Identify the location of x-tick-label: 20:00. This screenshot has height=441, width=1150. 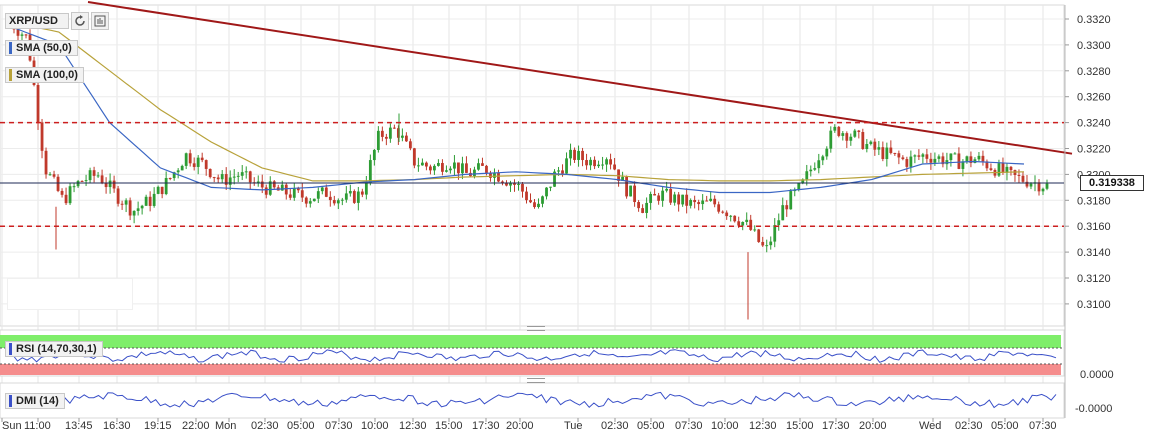
(520, 426).